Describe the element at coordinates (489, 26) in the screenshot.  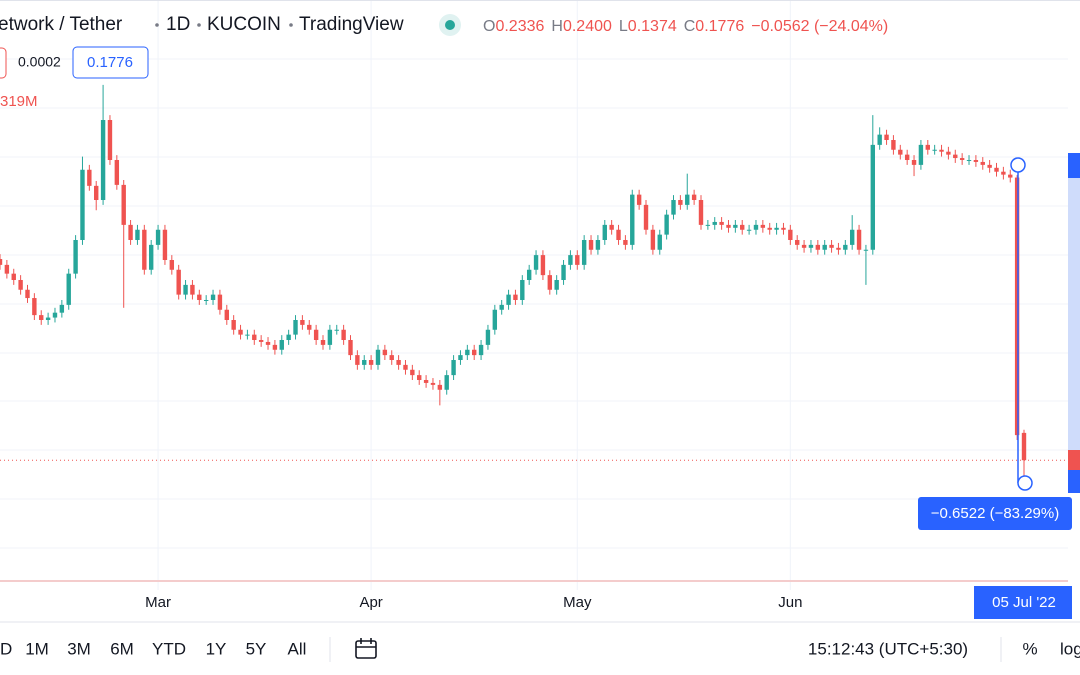
I see `ohlc-key: O` at that location.